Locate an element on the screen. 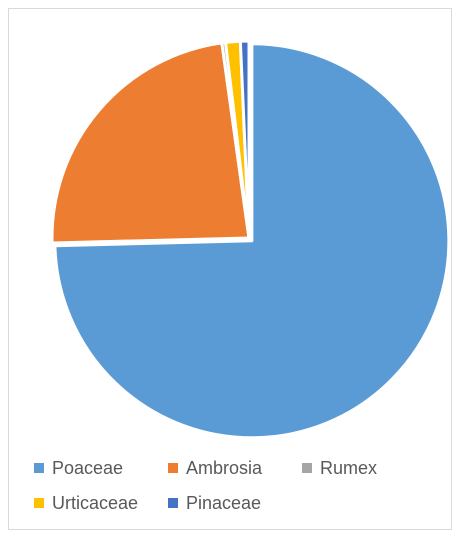 This screenshot has width=458, height=537. legend-label-rumex: Rumex is located at coordinates (349, 467).